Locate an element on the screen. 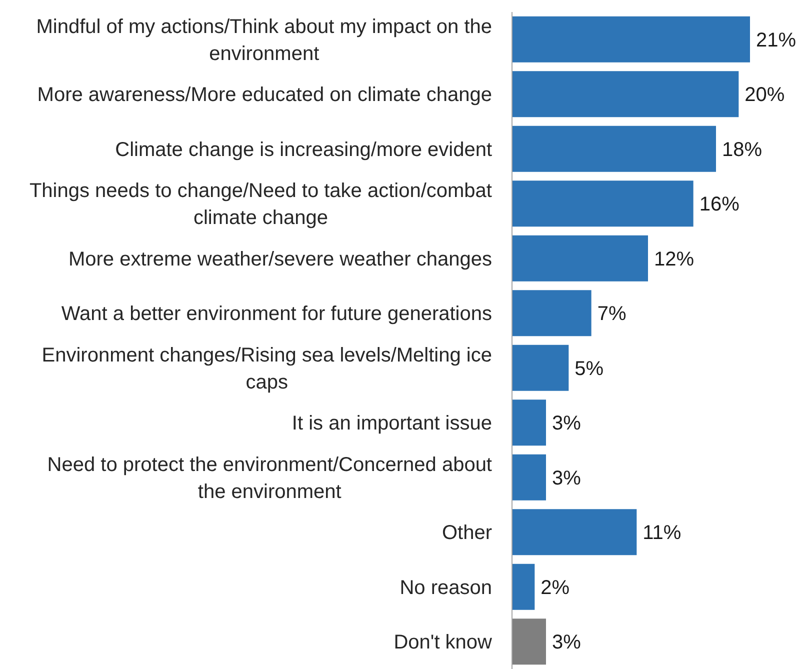  y-tick-label: More extreme weather/severe weather changes is located at coordinates (280, 259).